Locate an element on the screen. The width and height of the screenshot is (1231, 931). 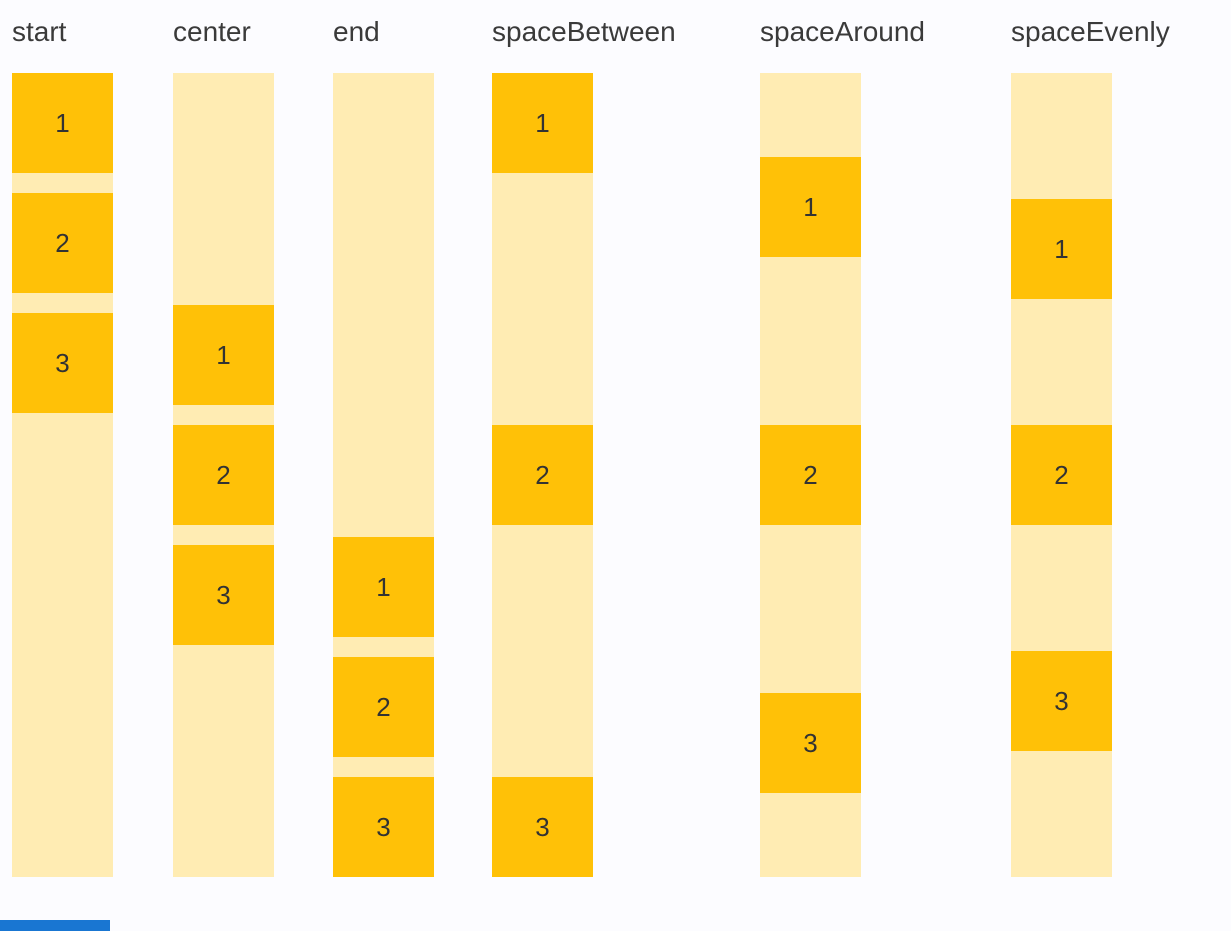
column-label: end is located at coordinates (356, 31).